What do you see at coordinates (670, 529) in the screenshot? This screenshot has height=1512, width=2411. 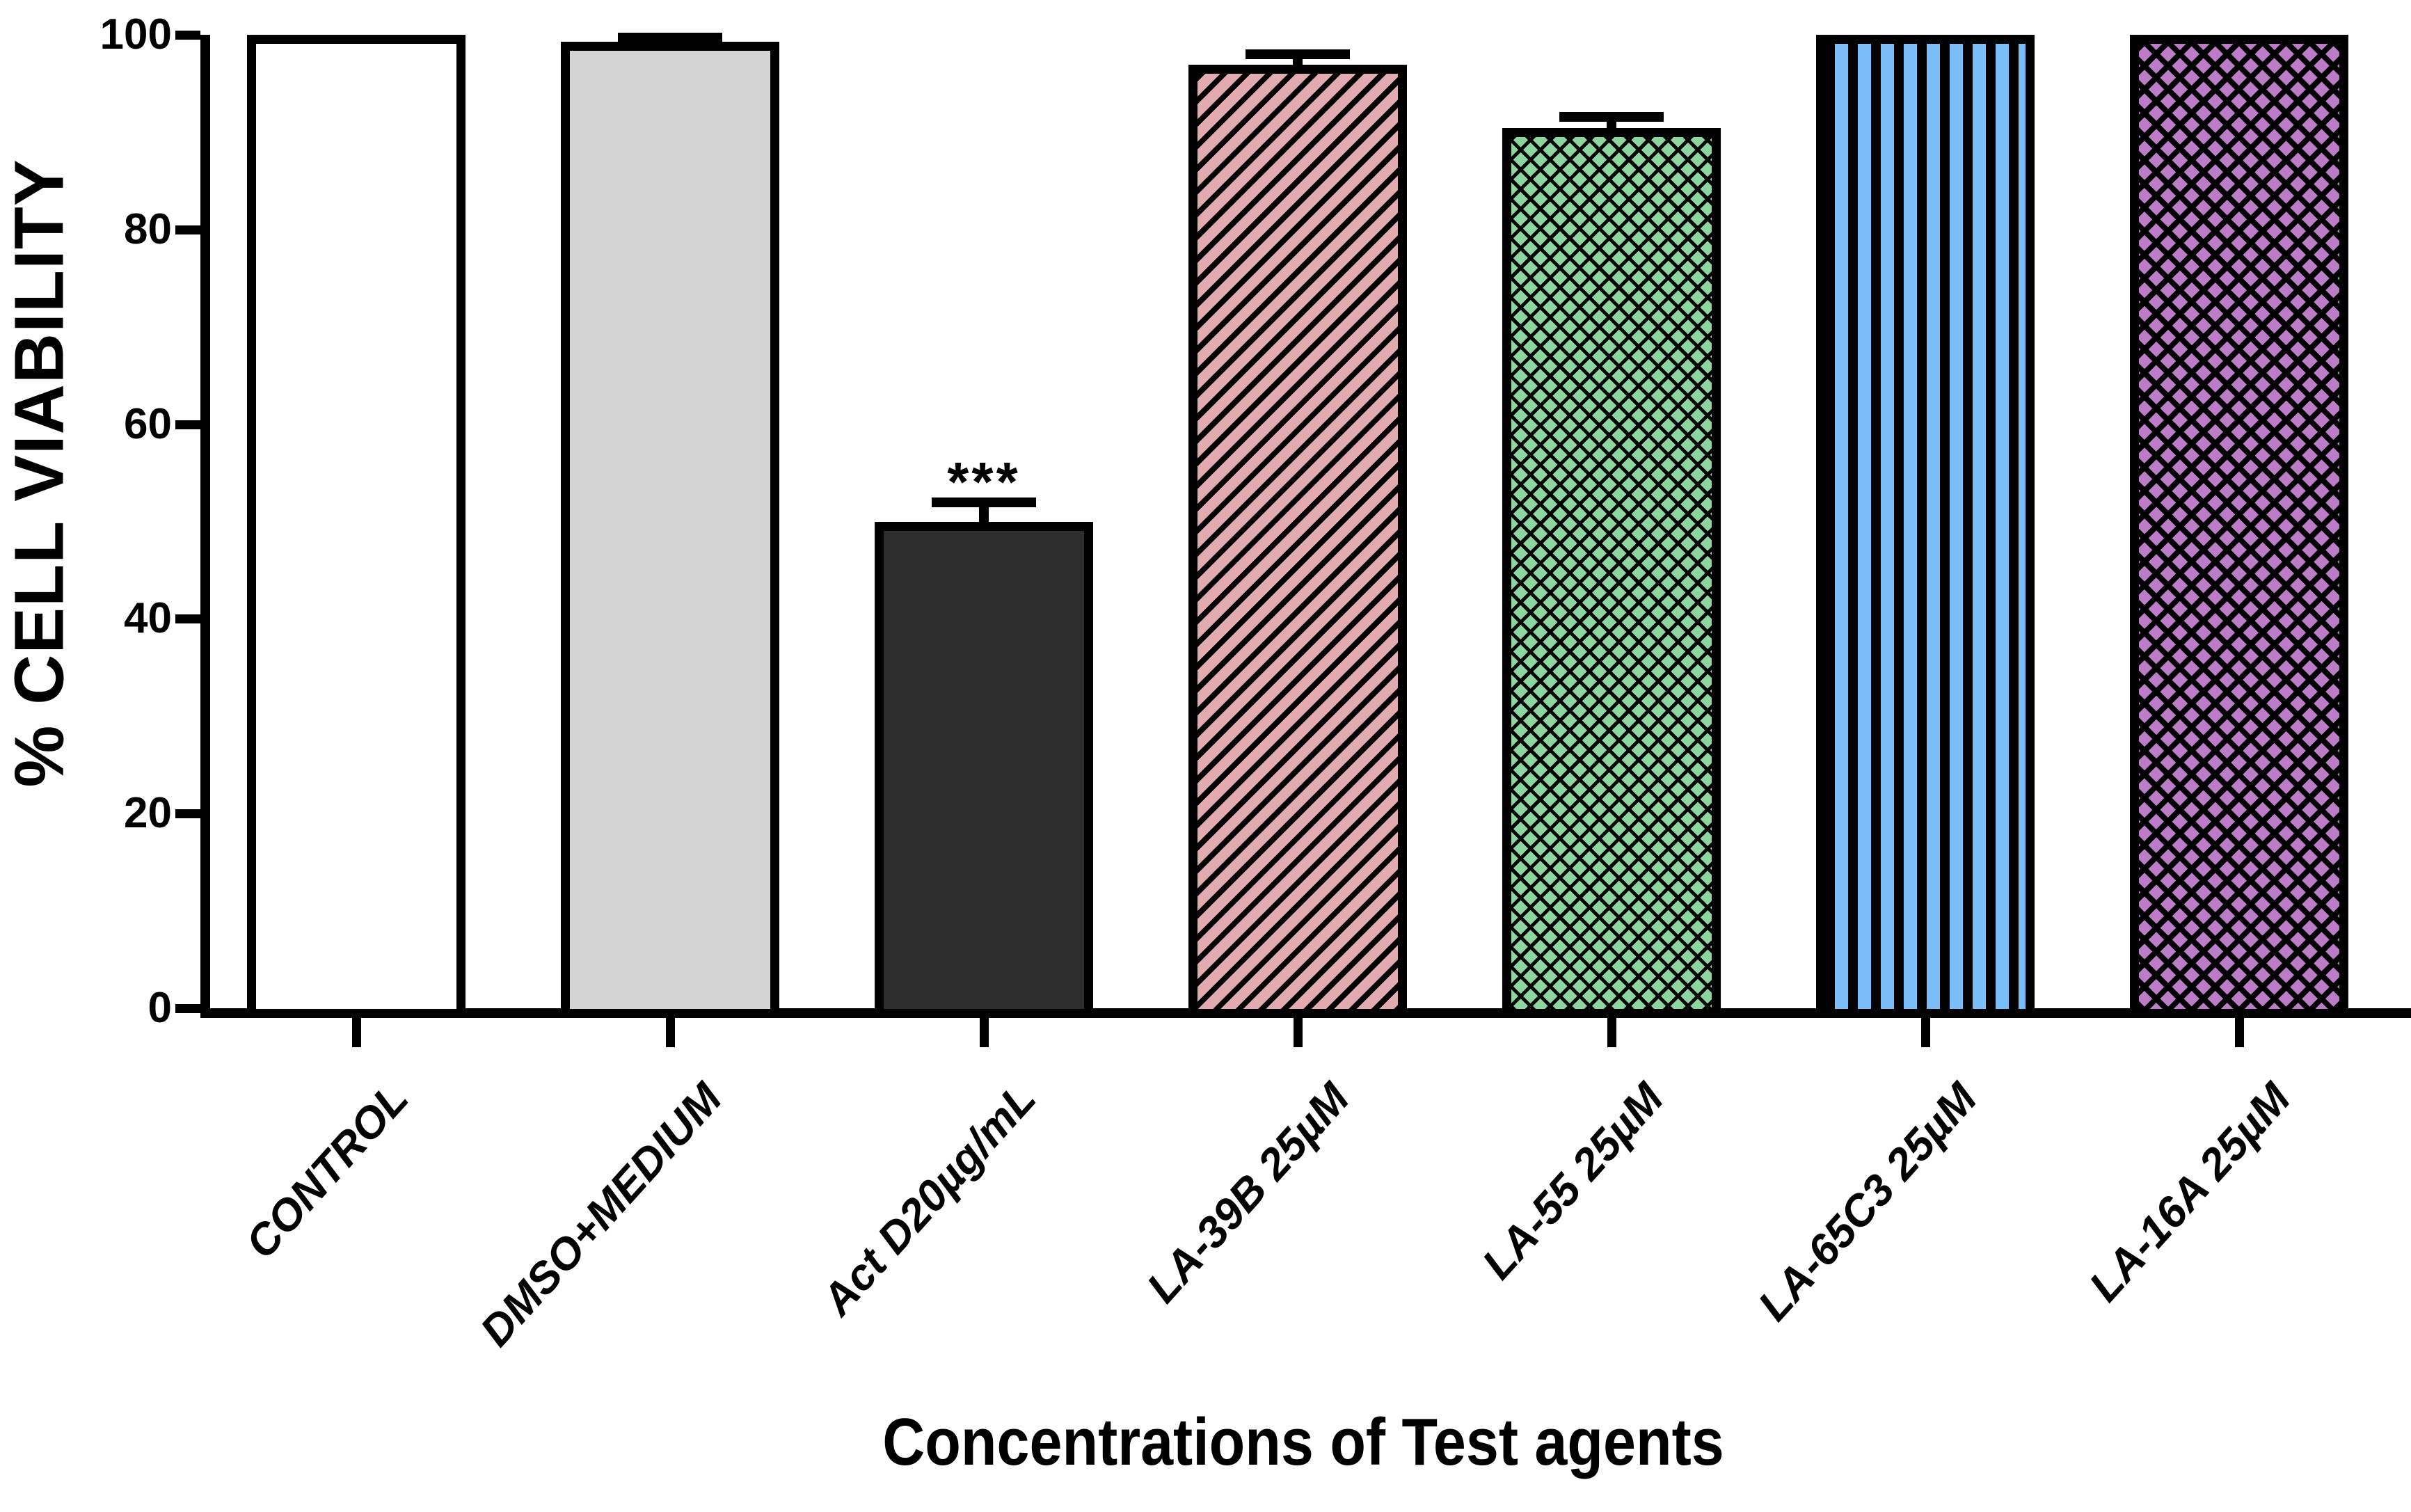 I see `bar-dmso-medium` at bounding box center [670, 529].